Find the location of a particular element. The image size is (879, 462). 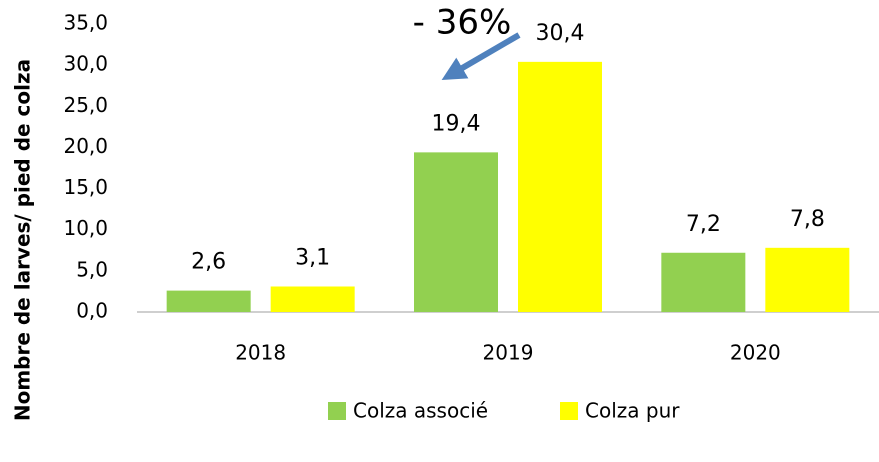

annotation-arrow is located at coordinates (481, 56).